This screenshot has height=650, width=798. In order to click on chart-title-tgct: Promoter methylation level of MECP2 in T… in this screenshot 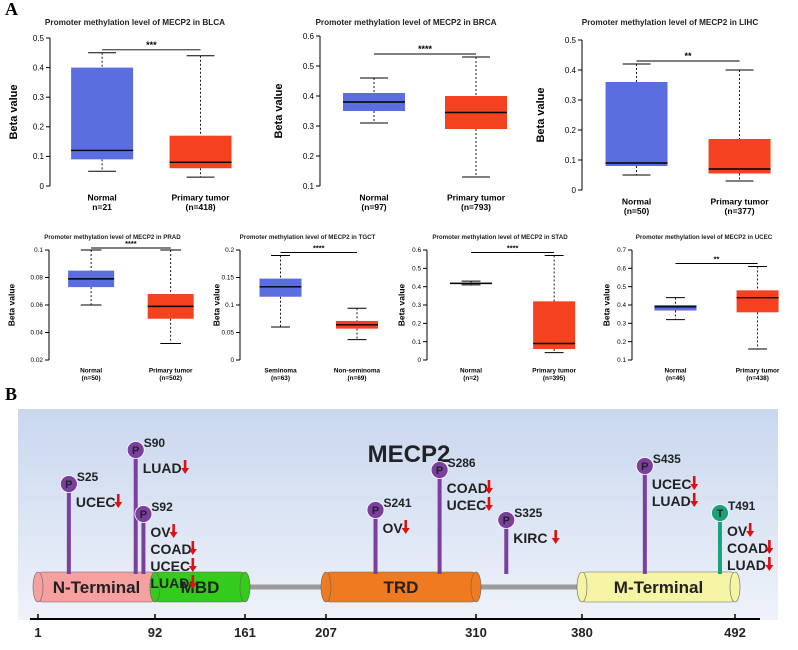, I will do `click(308, 237)`.